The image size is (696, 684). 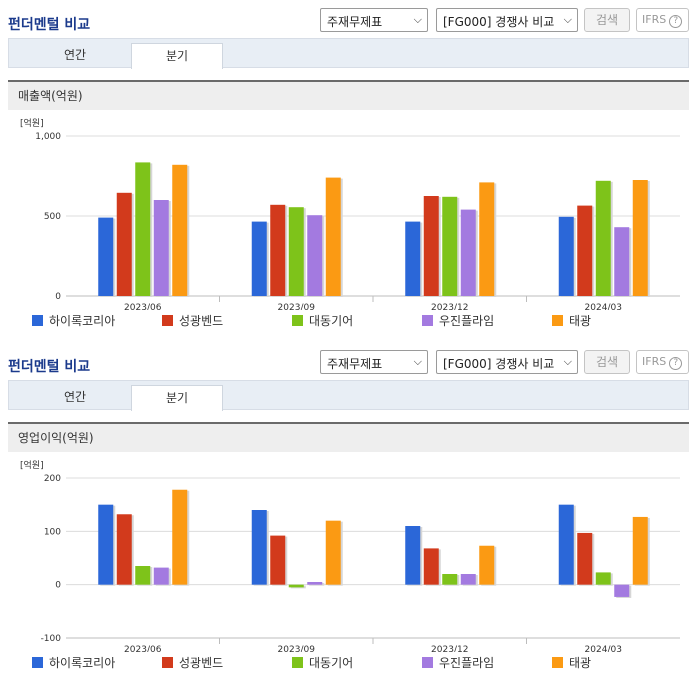 What do you see at coordinates (603, 306) in the screenshot?
I see `x-tick-label: 2024/03` at bounding box center [603, 306].